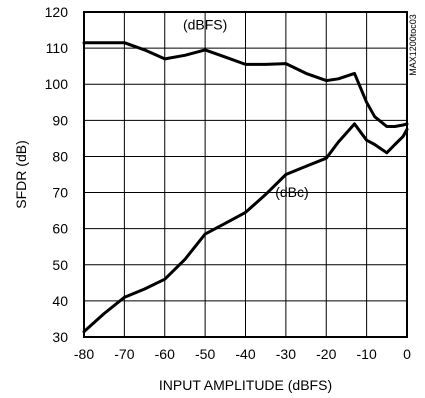 The width and height of the screenshot is (425, 398). I want to click on y-tick-label: 50, so click(60, 265).